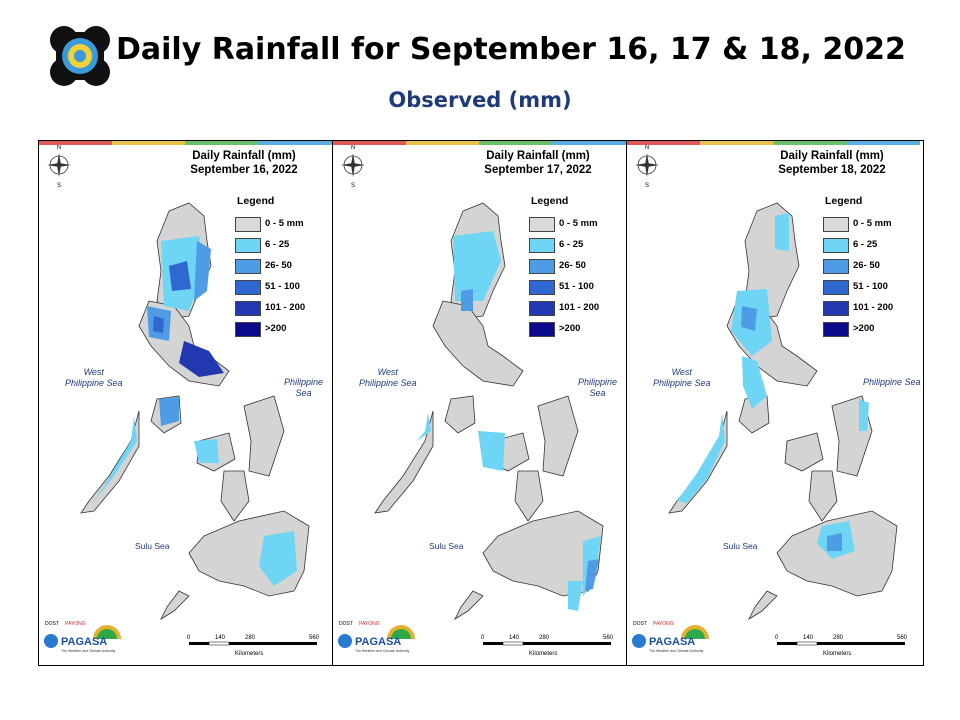  Describe the element at coordinates (538, 163) in the screenshot. I see `panel-title: Daily Rainfall (mm) September 17, 2022` at that location.